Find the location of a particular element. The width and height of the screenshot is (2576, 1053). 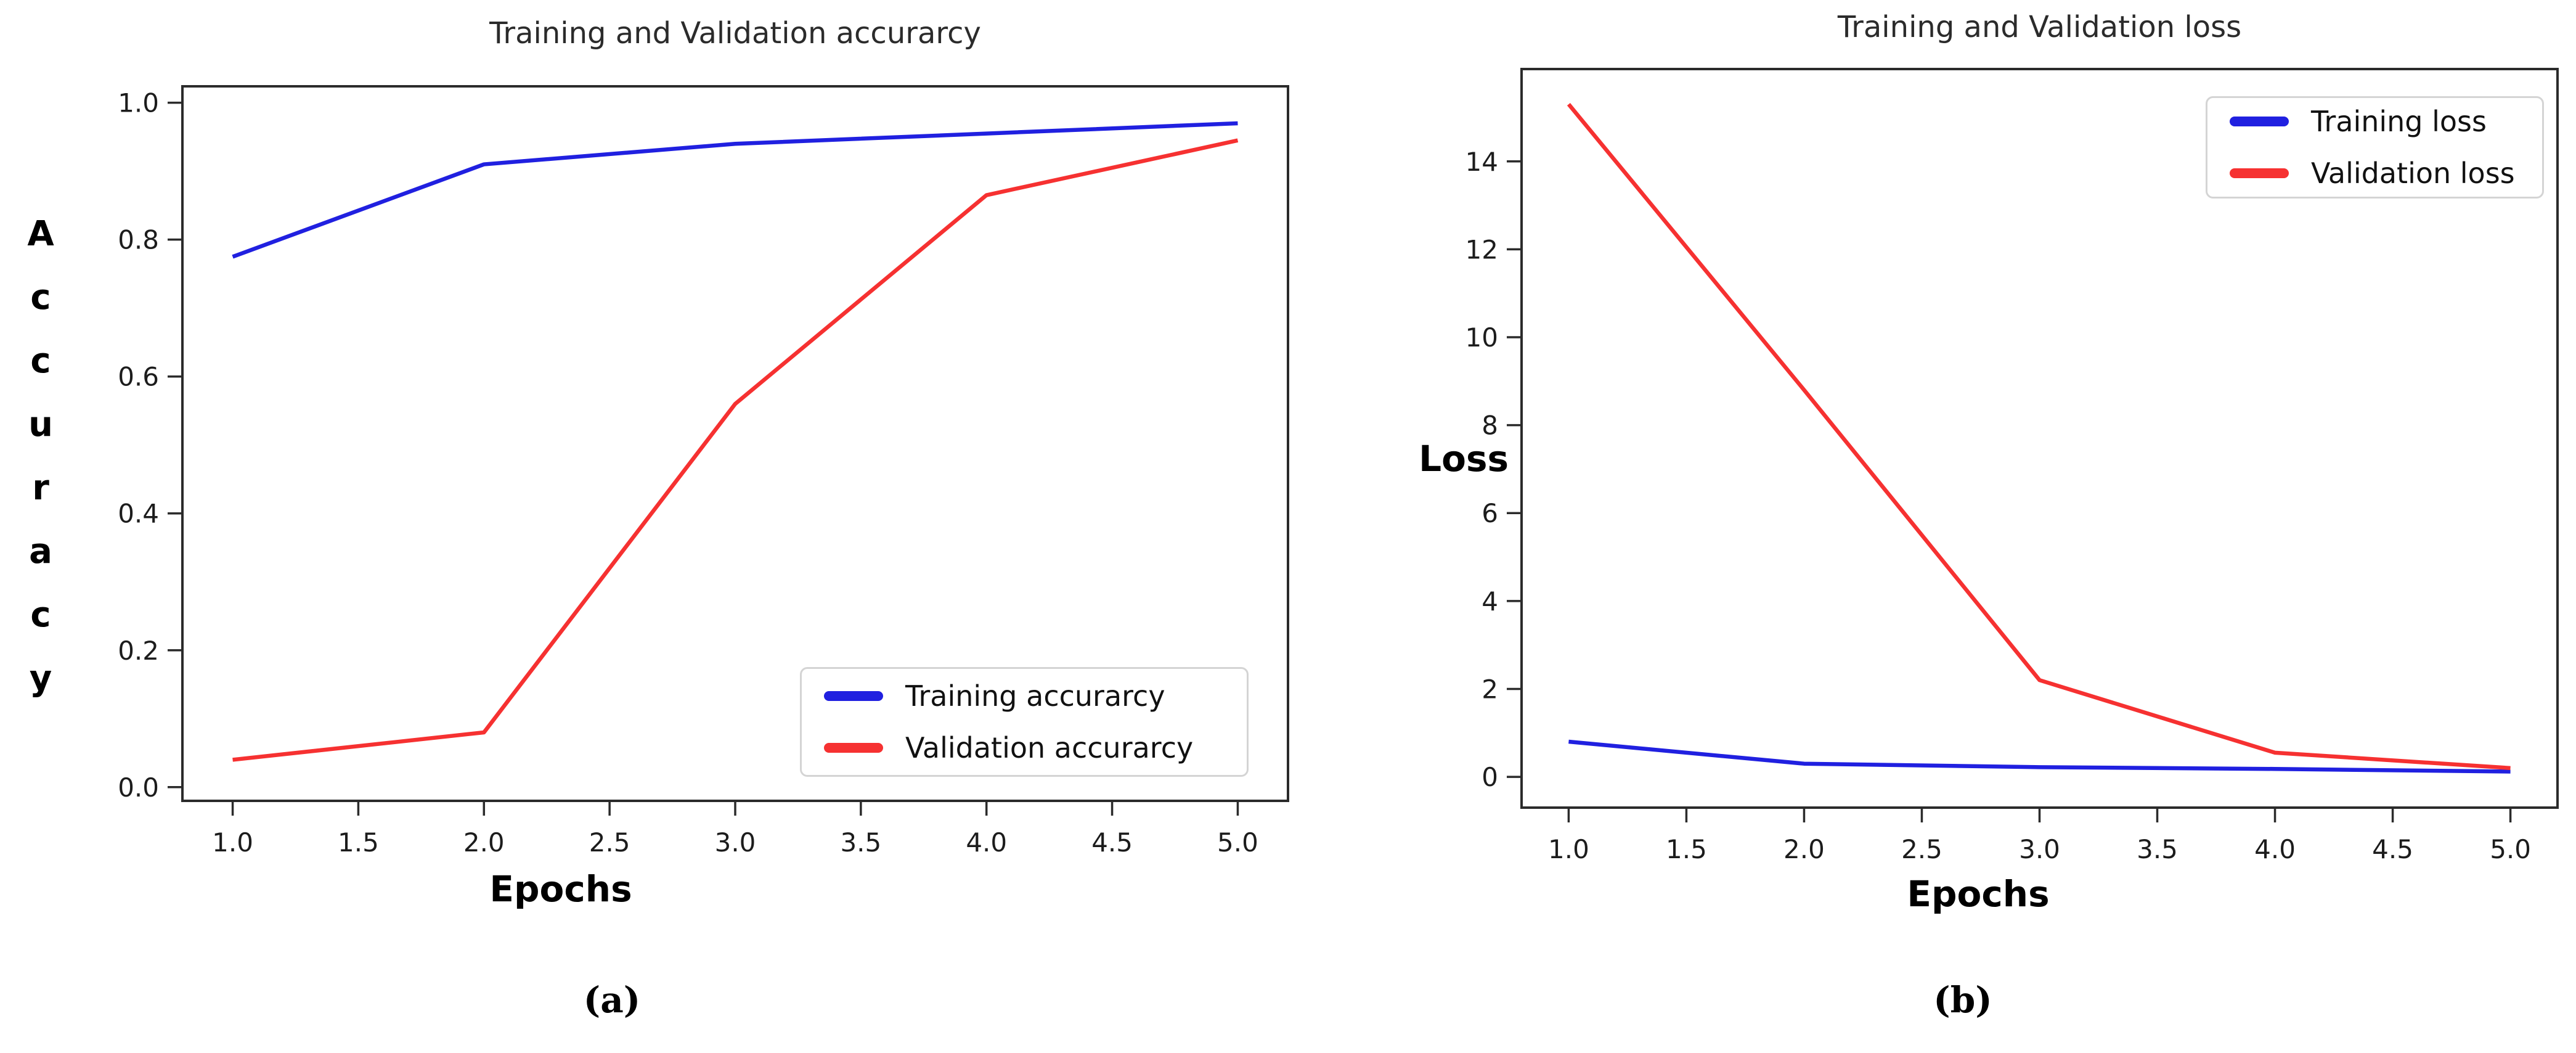

svg-text: 2 is located at coordinates (1490, 689).